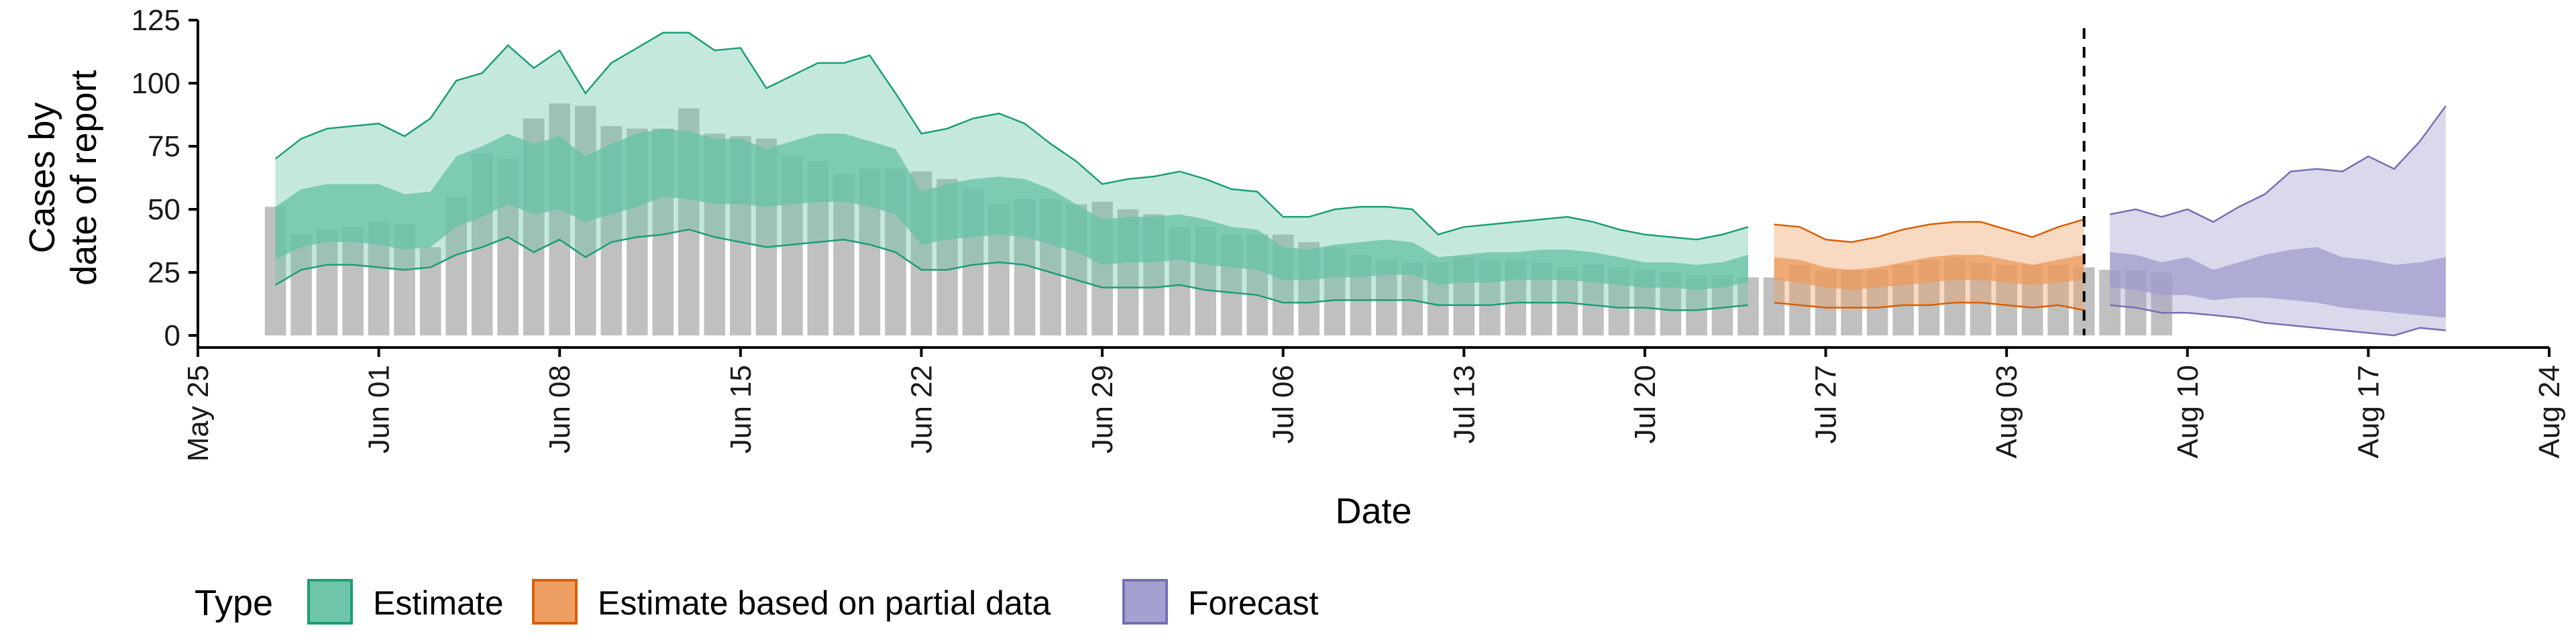 The image size is (2576, 644). I want to click on series-estimate-based-on-partial-data, so click(1929, 264).